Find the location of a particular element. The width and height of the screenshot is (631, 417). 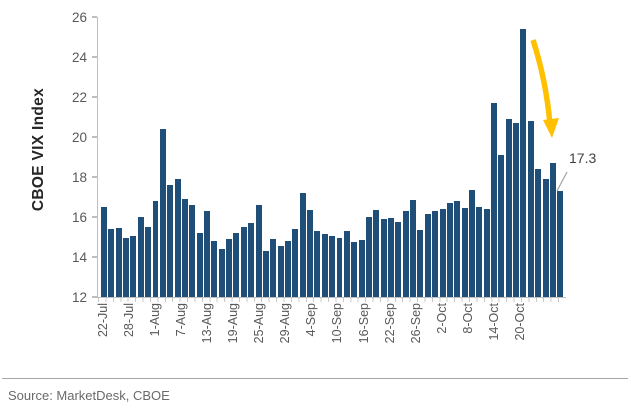

y-tick-label: 26 is located at coordinates (79, 17).